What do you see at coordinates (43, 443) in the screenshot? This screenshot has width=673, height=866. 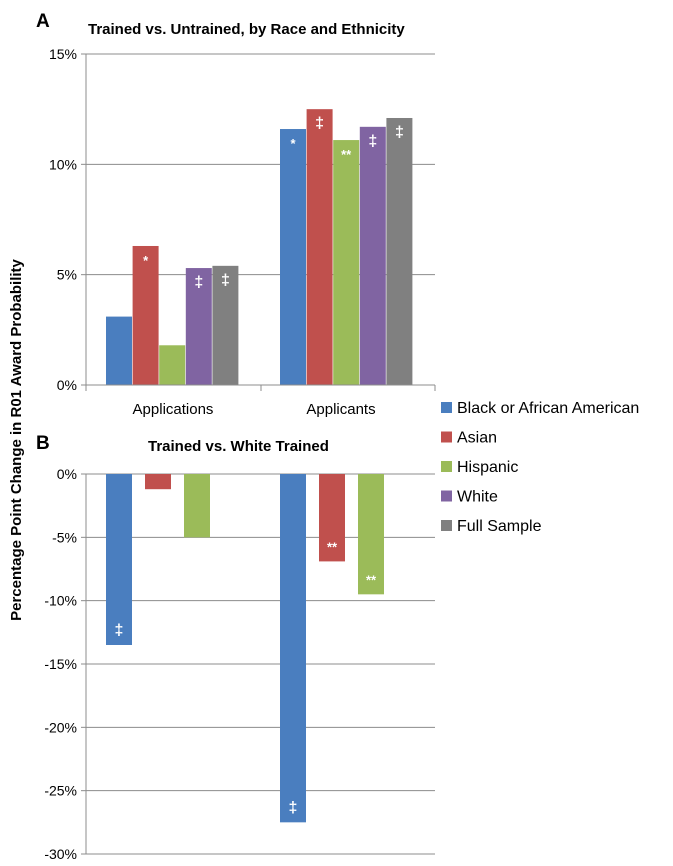 I see `panel-b-letter: B` at bounding box center [43, 443].